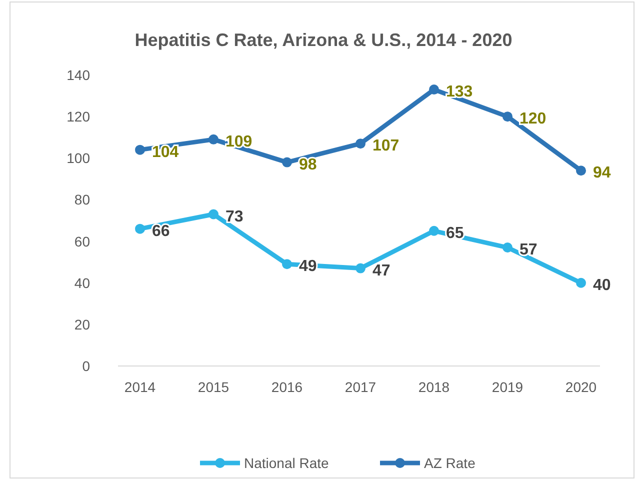  I want to click on y-tick-label: 100, so click(78, 158).